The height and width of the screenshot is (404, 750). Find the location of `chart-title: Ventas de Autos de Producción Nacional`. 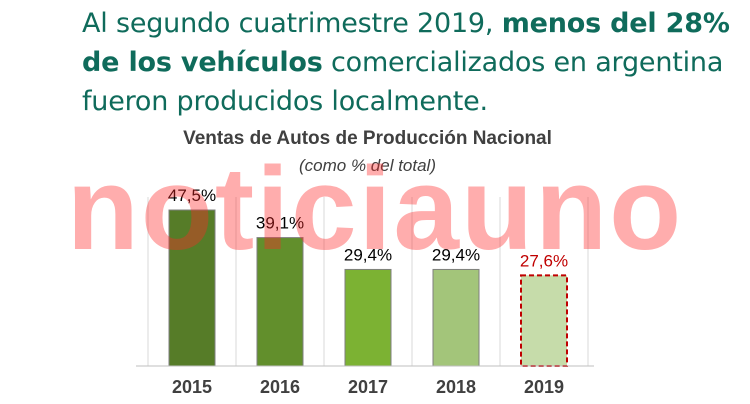

chart-title: Ventas de Autos de Producción Nacional is located at coordinates (367, 138).